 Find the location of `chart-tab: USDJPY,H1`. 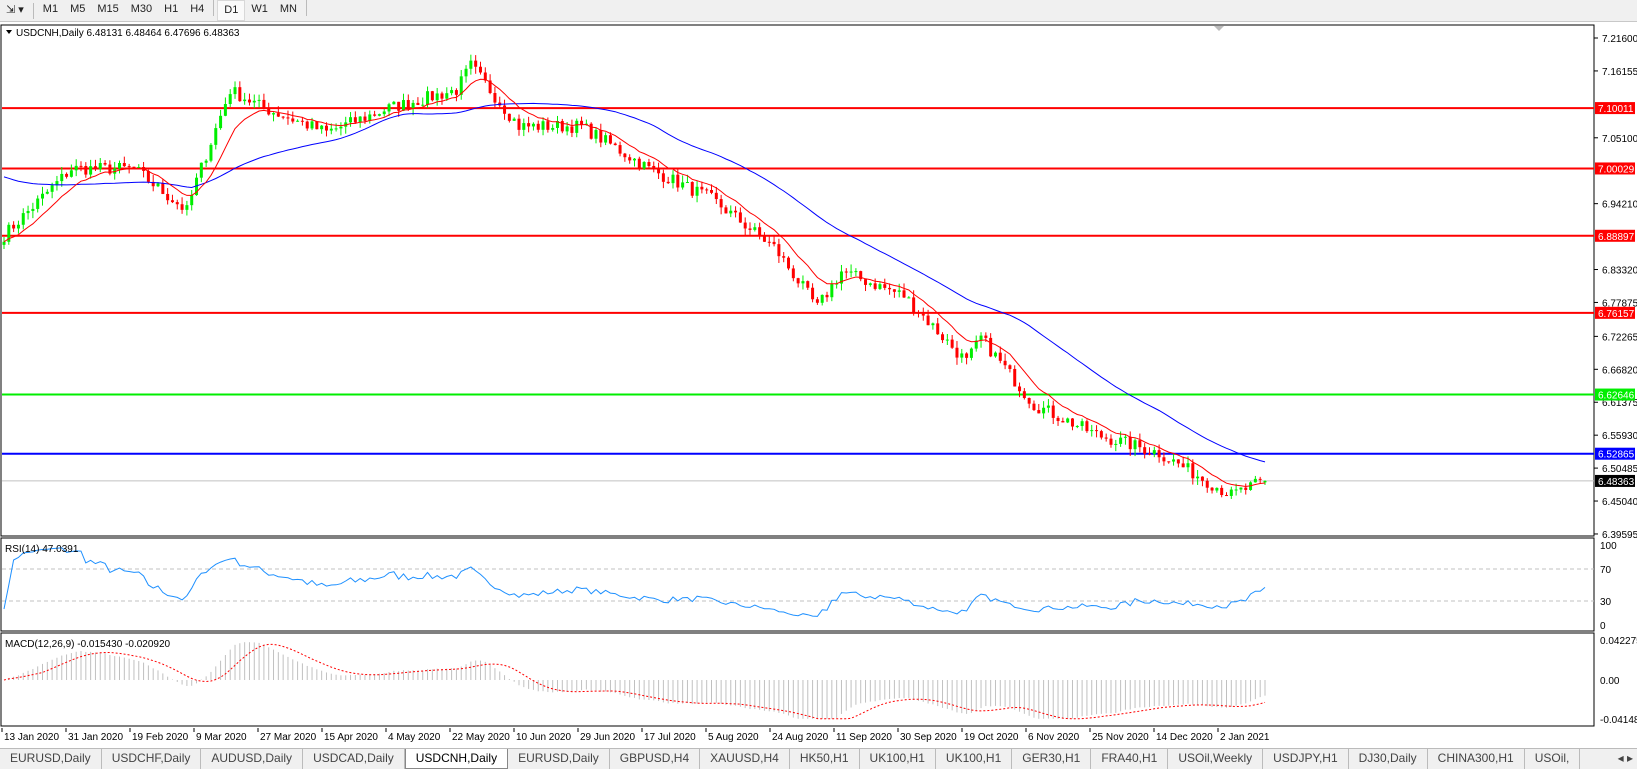

chart-tab: USDJPY,H1 is located at coordinates (1306, 759).